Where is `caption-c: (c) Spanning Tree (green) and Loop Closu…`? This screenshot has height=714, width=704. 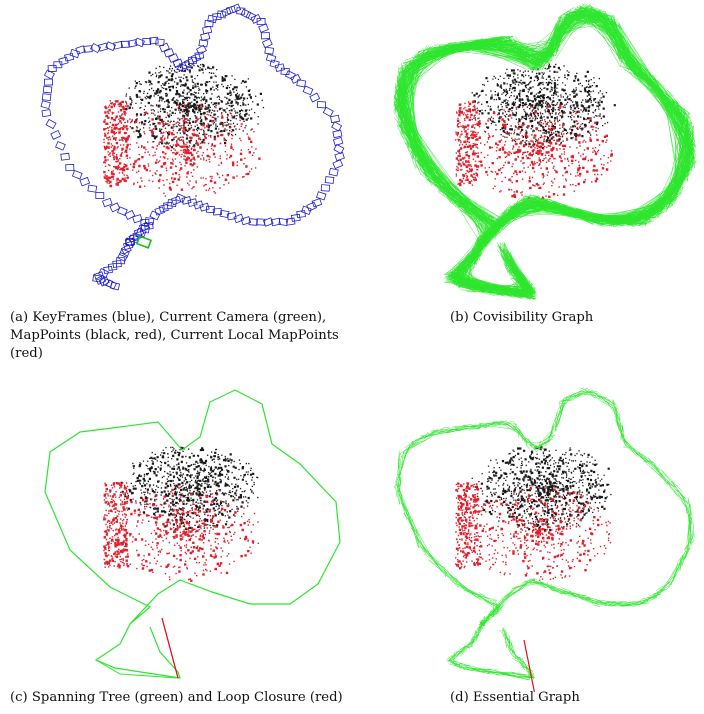 caption-c: (c) Spanning Tree (green) and Loop Closu… is located at coordinates (176, 697).